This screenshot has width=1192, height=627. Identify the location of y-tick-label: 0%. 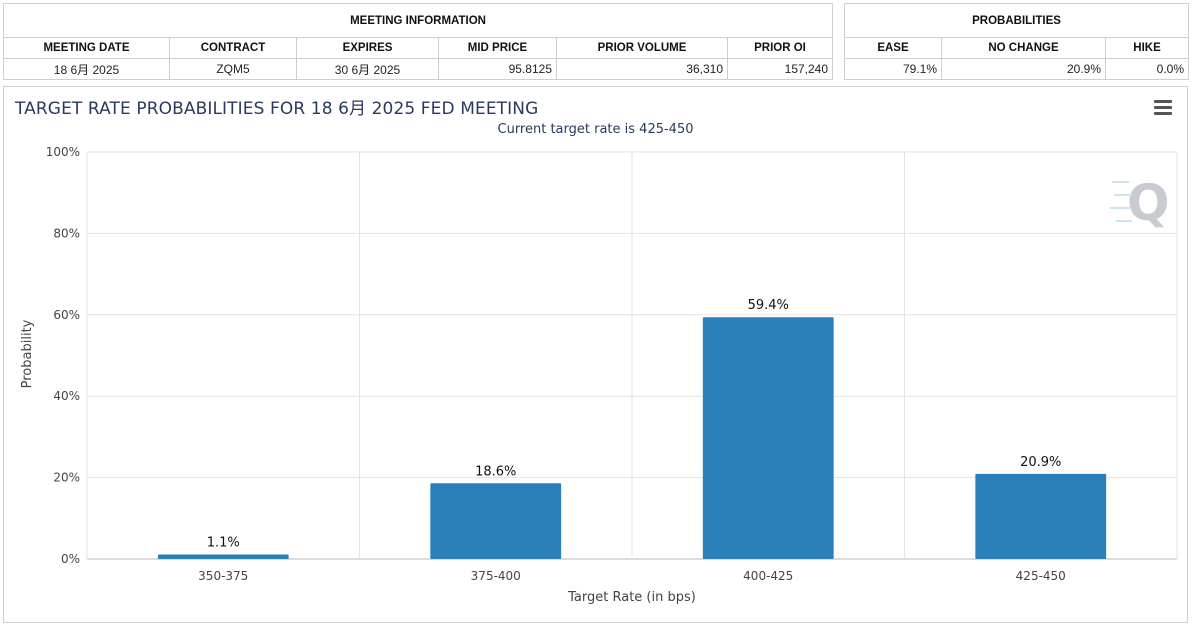
(70, 559).